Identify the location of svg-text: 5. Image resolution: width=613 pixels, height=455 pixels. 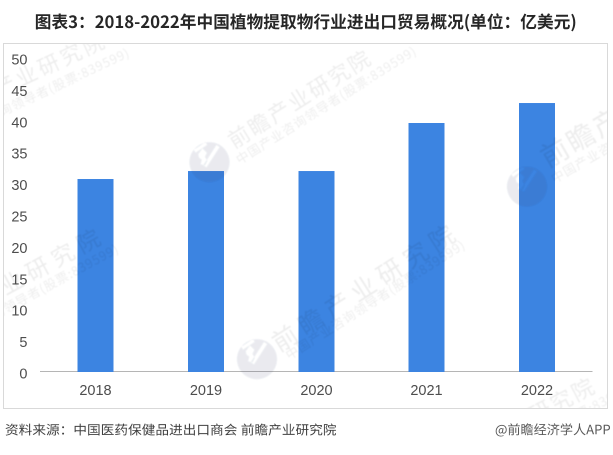
(23, 343).